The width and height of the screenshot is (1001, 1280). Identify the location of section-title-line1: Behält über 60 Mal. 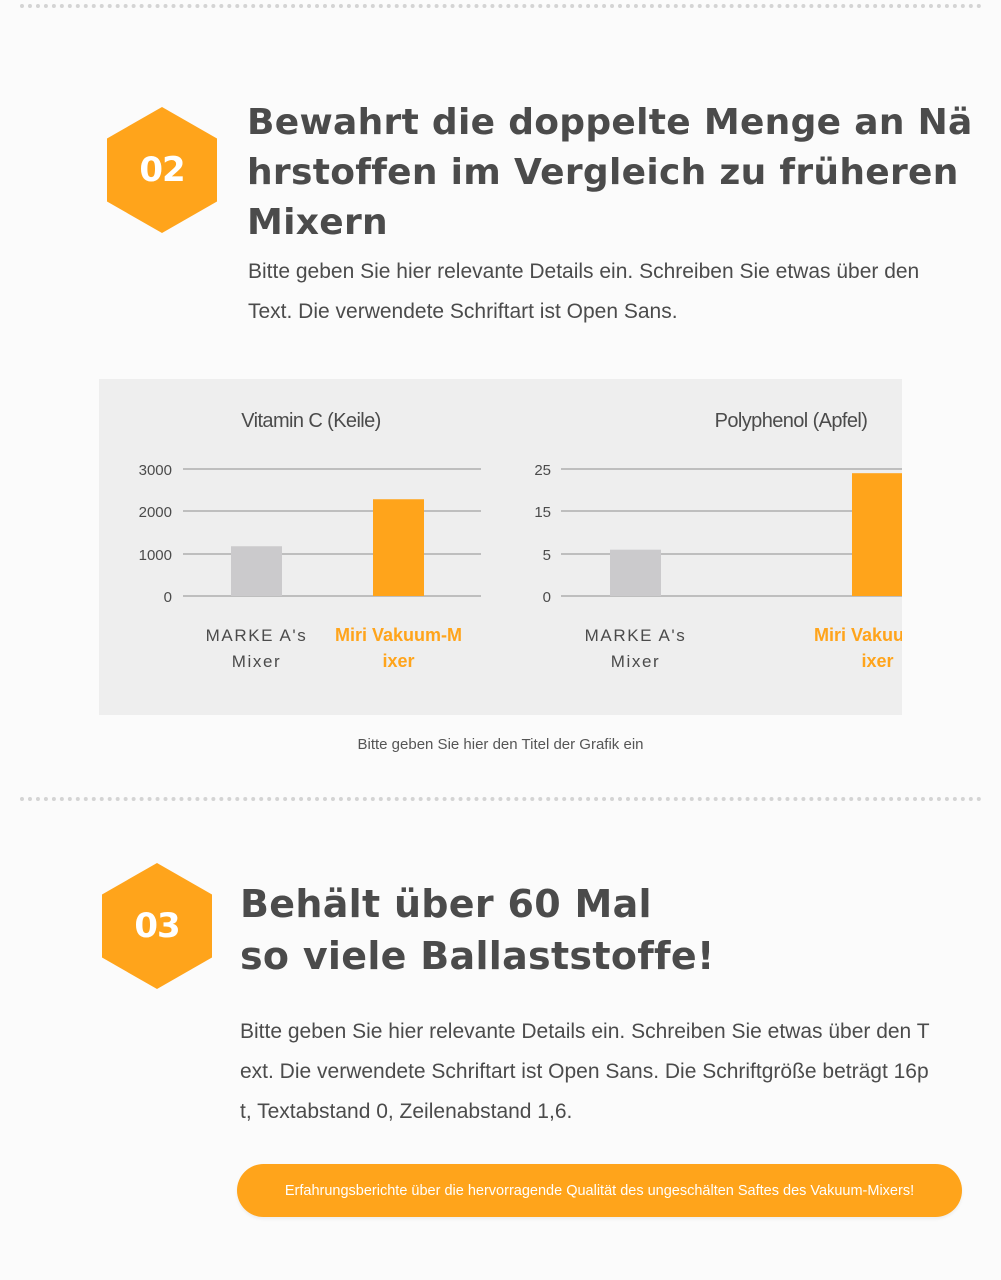
(446, 904).